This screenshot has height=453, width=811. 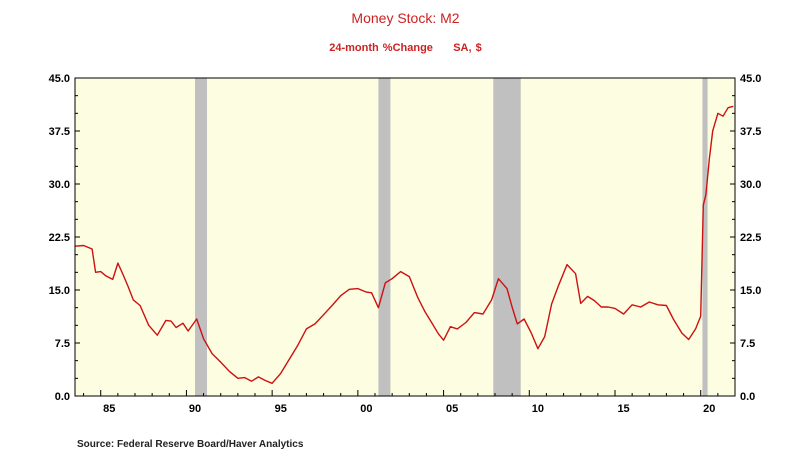 What do you see at coordinates (405, 18) in the screenshot?
I see `chart-title: Money Stock: M2` at bounding box center [405, 18].